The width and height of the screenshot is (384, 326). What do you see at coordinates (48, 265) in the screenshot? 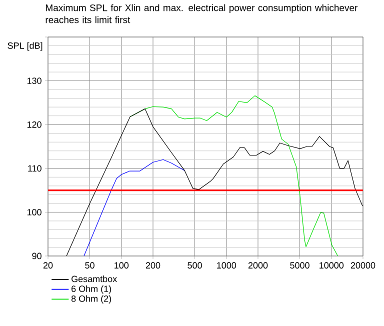
I see `x-tick-label: 20` at bounding box center [48, 265].